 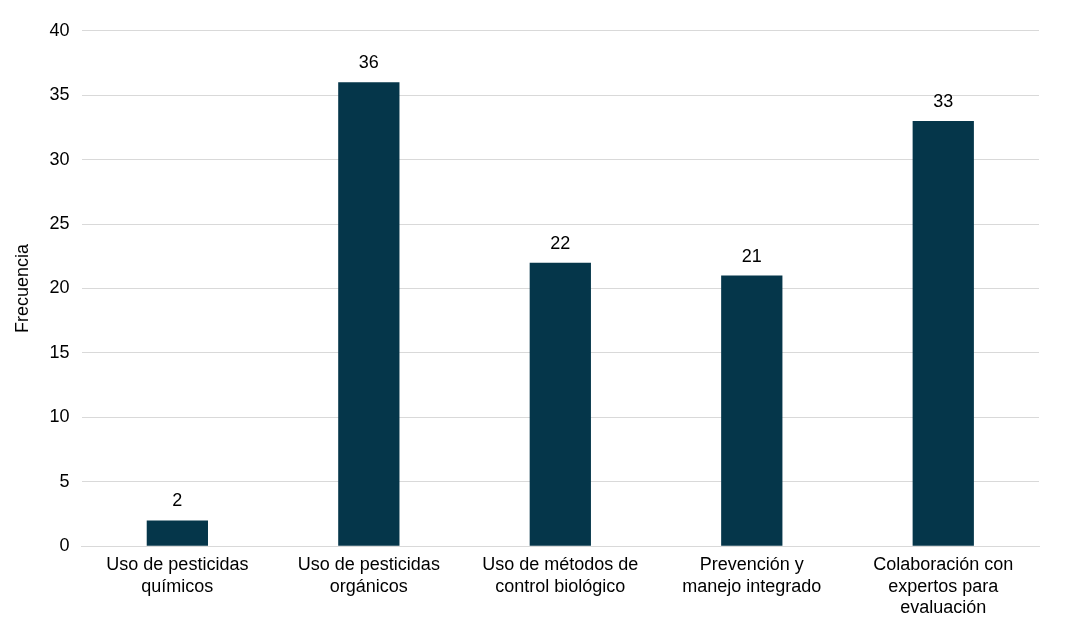 What do you see at coordinates (59, 223) in the screenshot?
I see `y-tick-label: 25` at bounding box center [59, 223].